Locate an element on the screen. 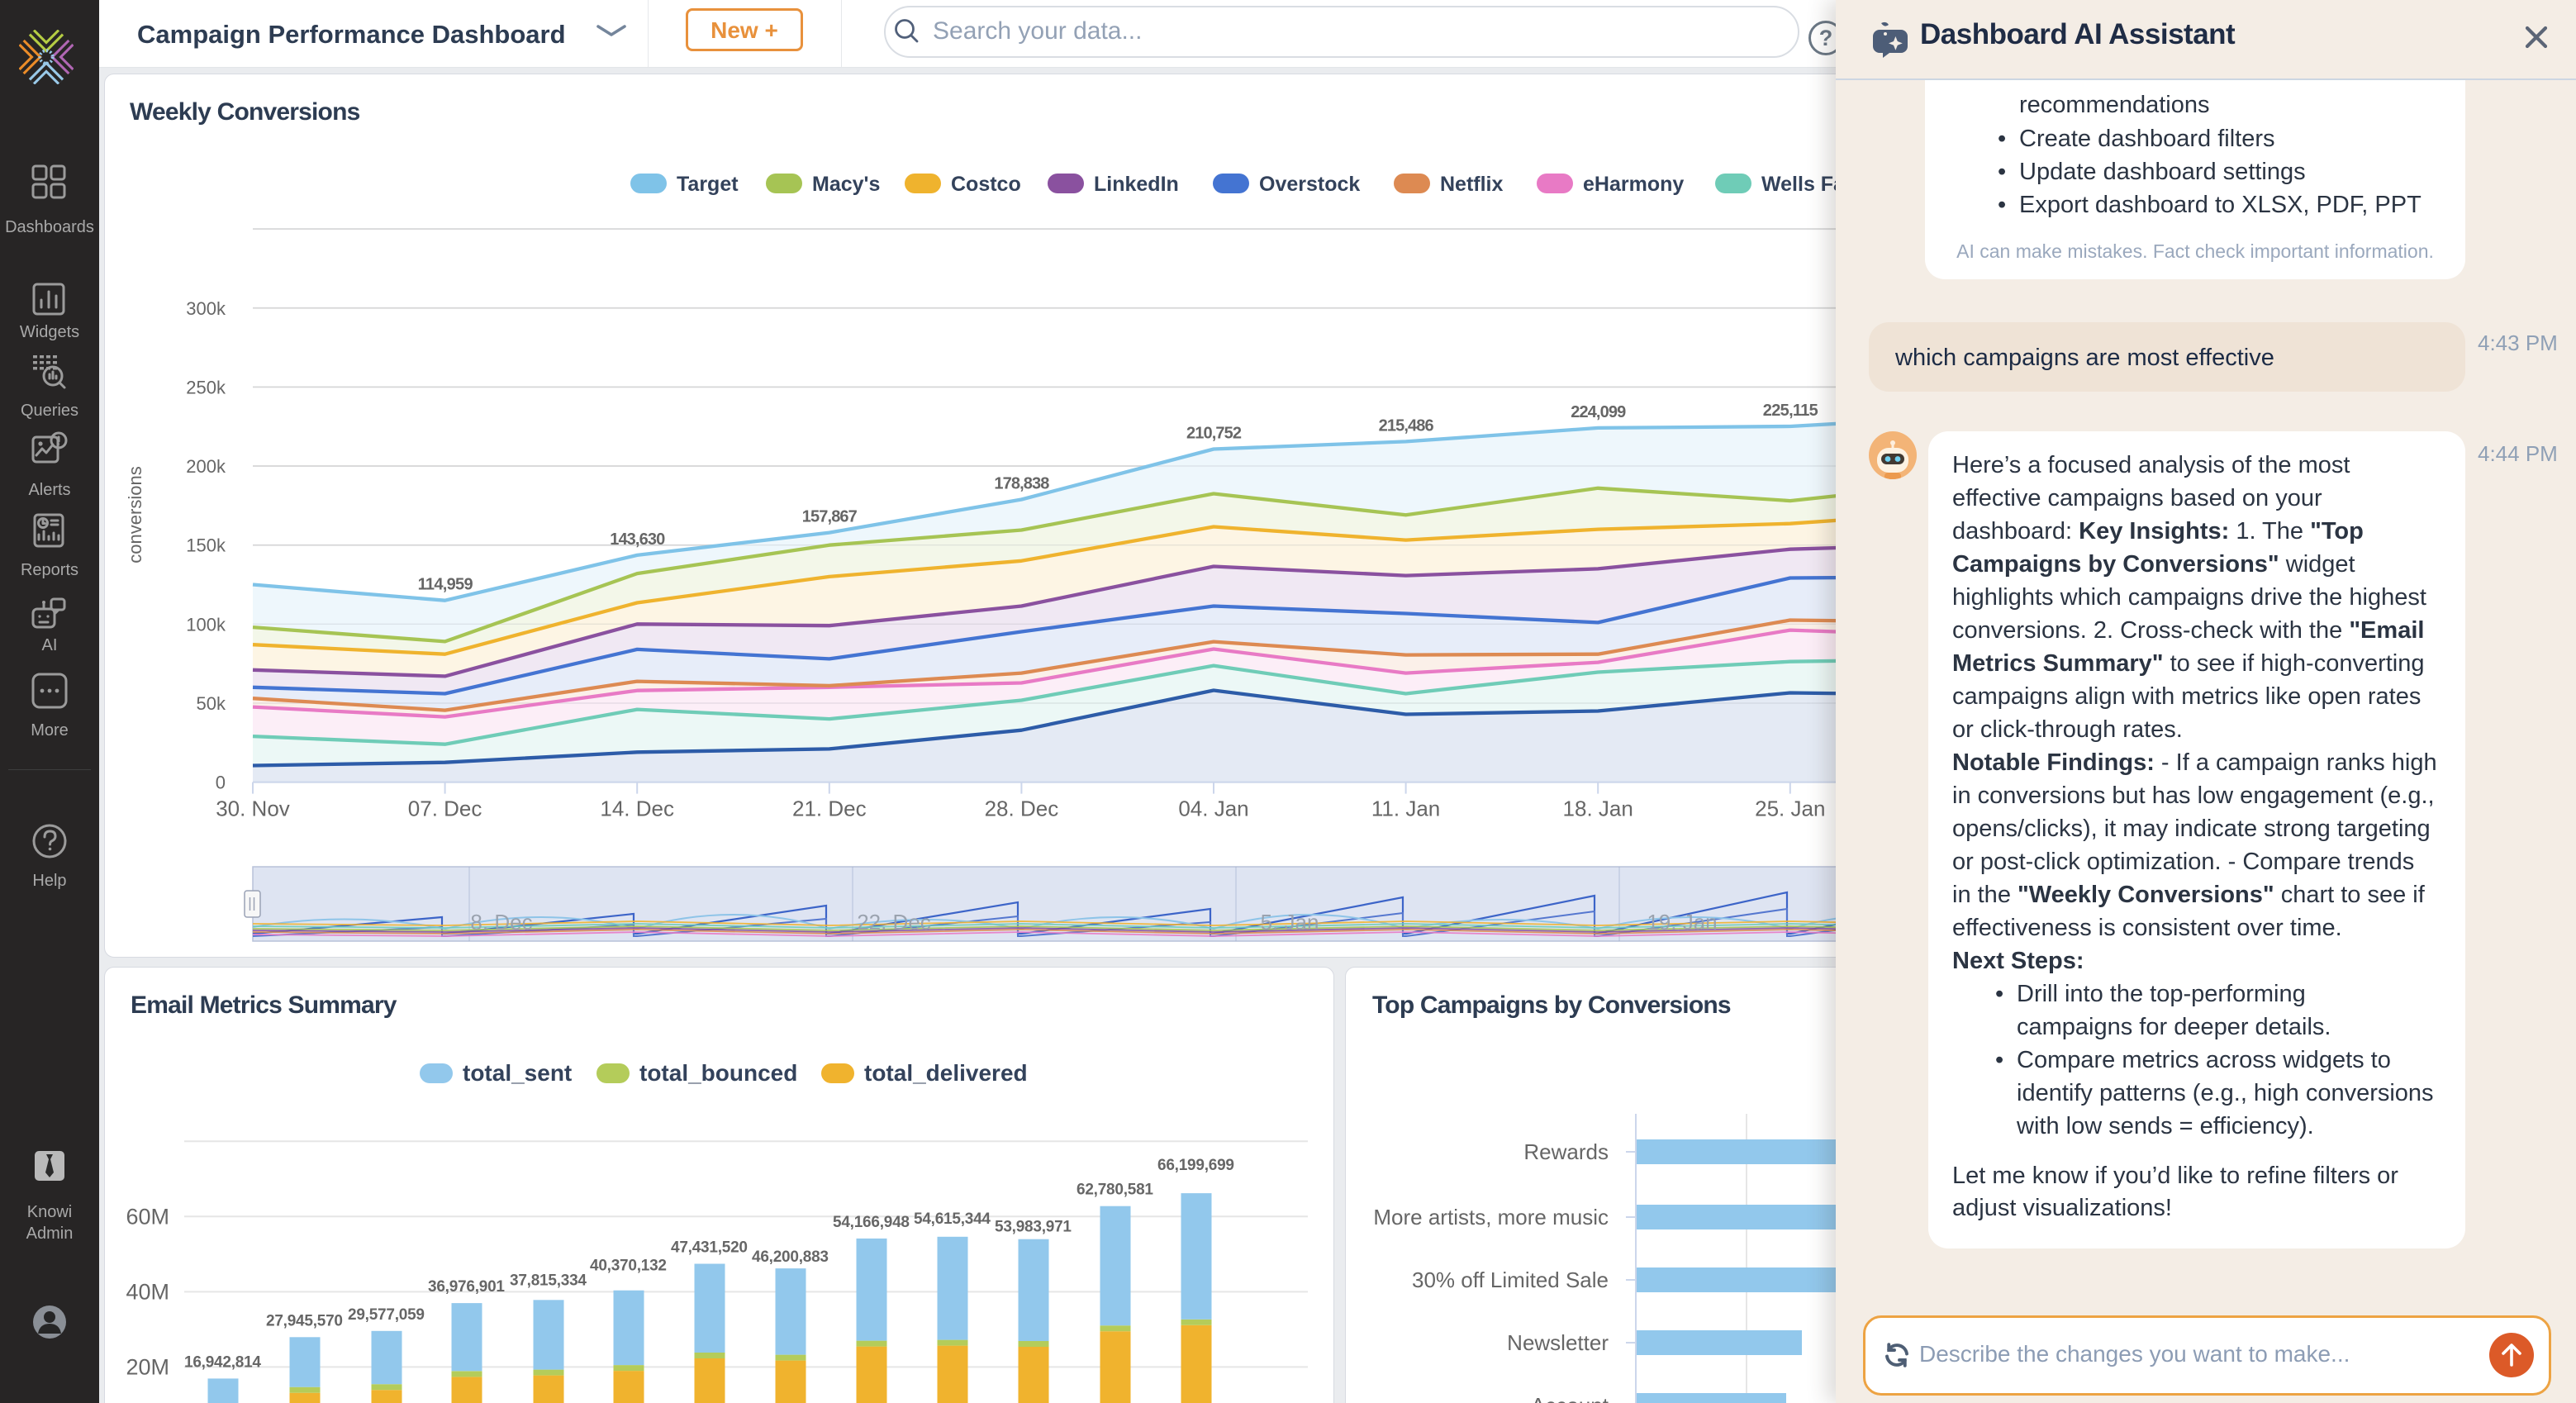 The image size is (2576, 1403). svg-text: Newsletter is located at coordinates (1558, 1342).